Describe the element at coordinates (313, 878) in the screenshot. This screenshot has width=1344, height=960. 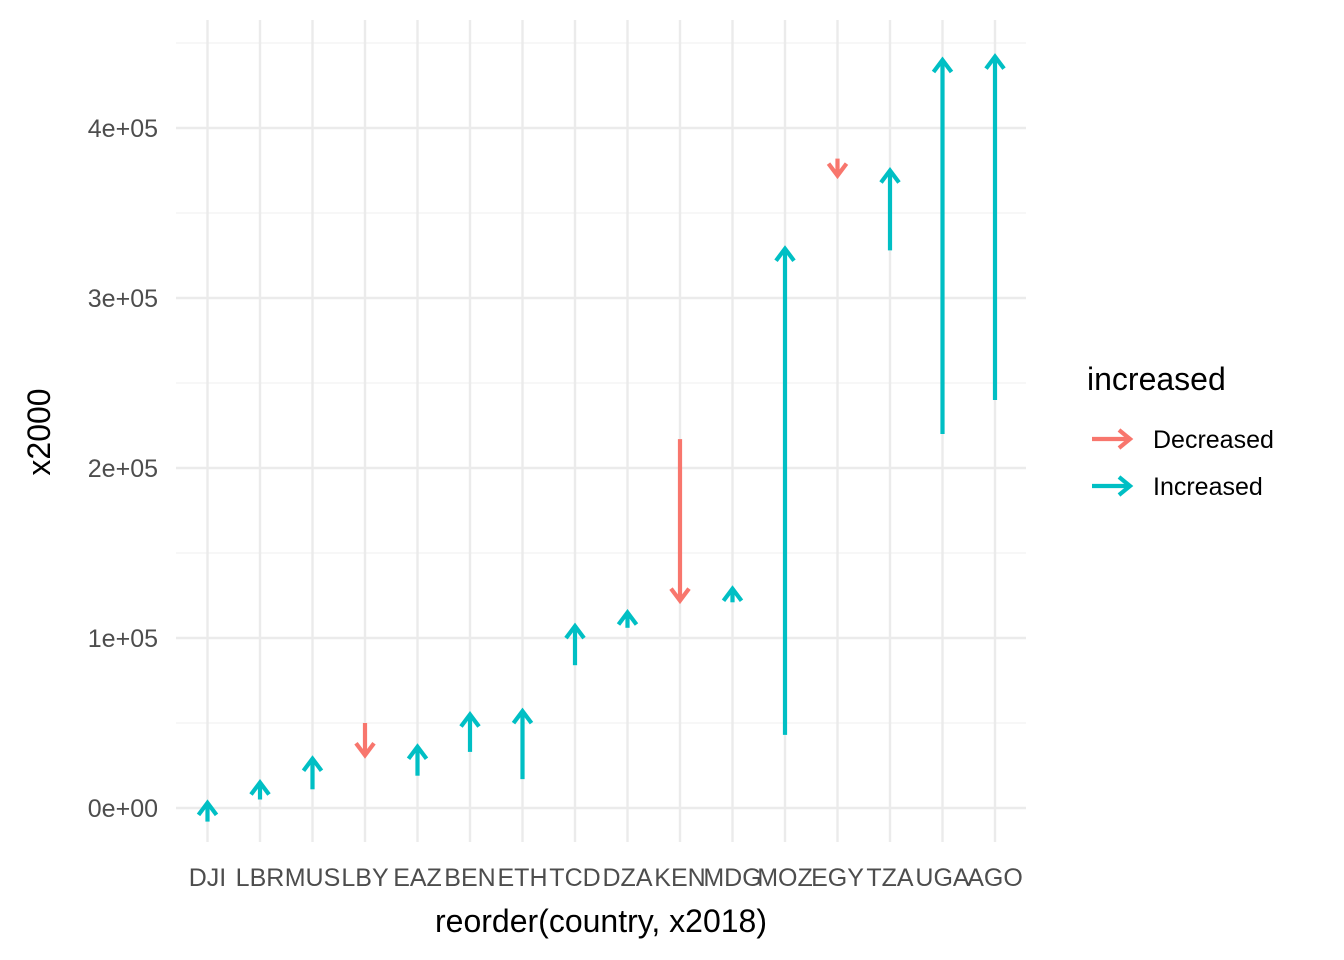
I see `x-tick-label: MUS` at that location.